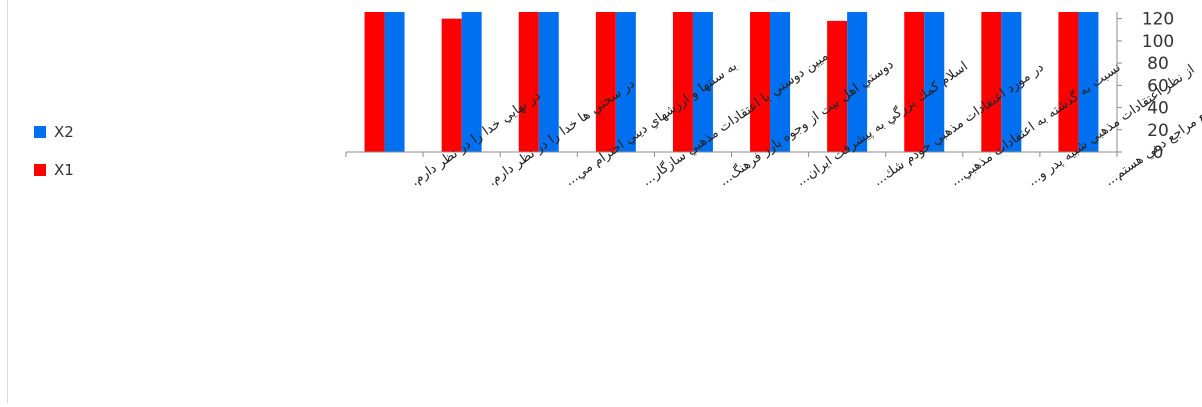 Image resolution: width=1202 pixels, height=407 pixels. I want to click on legend-swatch-x2, so click(40, 132).